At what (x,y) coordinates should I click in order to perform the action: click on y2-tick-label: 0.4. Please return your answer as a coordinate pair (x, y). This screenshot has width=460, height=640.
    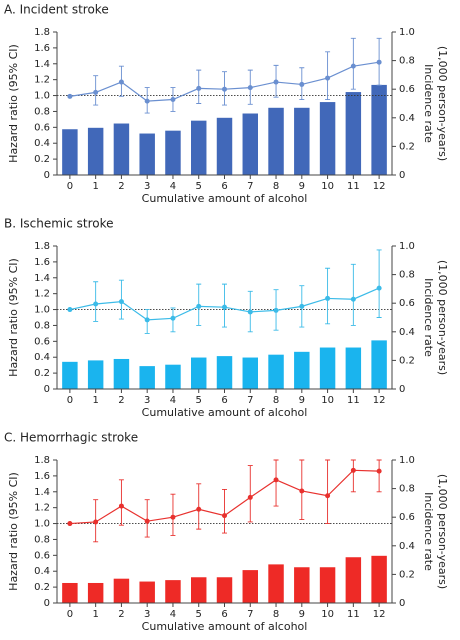
    Looking at the image, I should click on (407, 118).